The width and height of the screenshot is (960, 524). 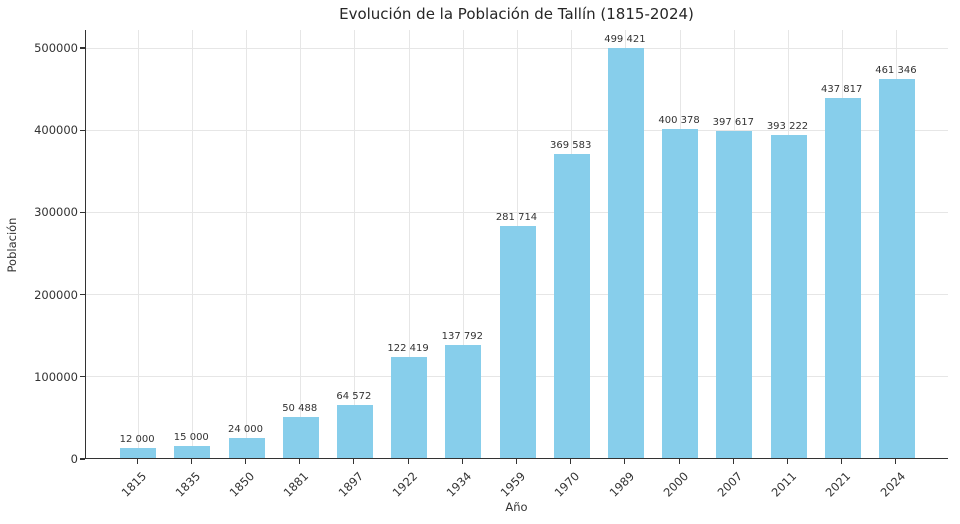 What do you see at coordinates (296, 484) in the screenshot?
I see `x-tick-label-1881: 1881` at bounding box center [296, 484].